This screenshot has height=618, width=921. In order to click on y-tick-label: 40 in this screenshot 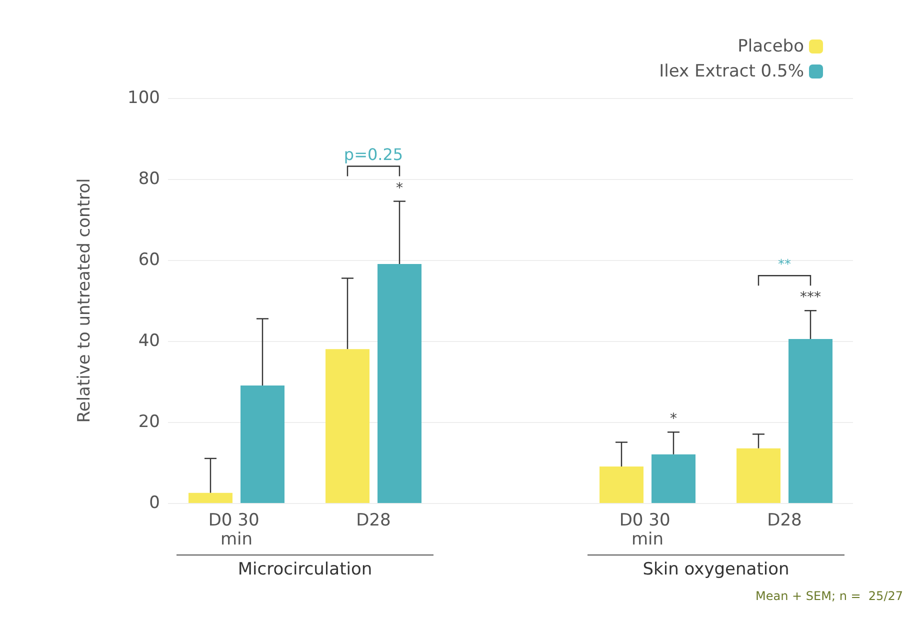, I will do `click(149, 341)`.